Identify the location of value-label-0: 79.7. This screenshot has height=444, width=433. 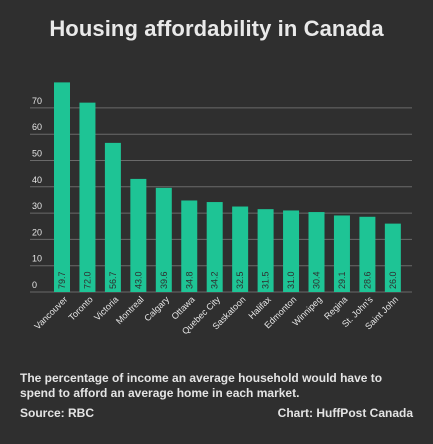
(62, 280).